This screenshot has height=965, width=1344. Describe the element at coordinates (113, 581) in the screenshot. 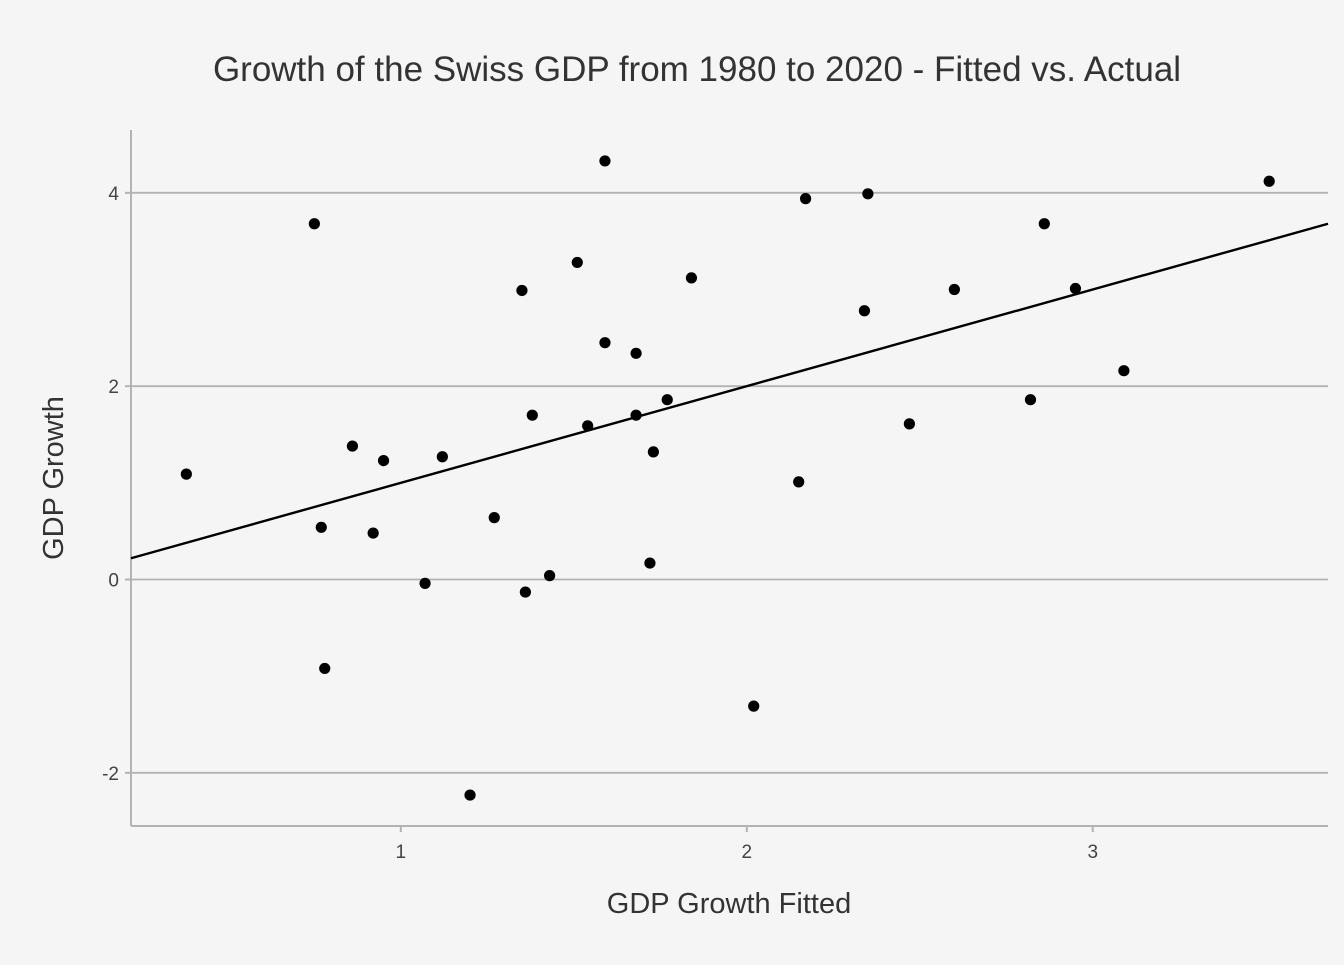

I see `y-tick-label-1: 0` at that location.